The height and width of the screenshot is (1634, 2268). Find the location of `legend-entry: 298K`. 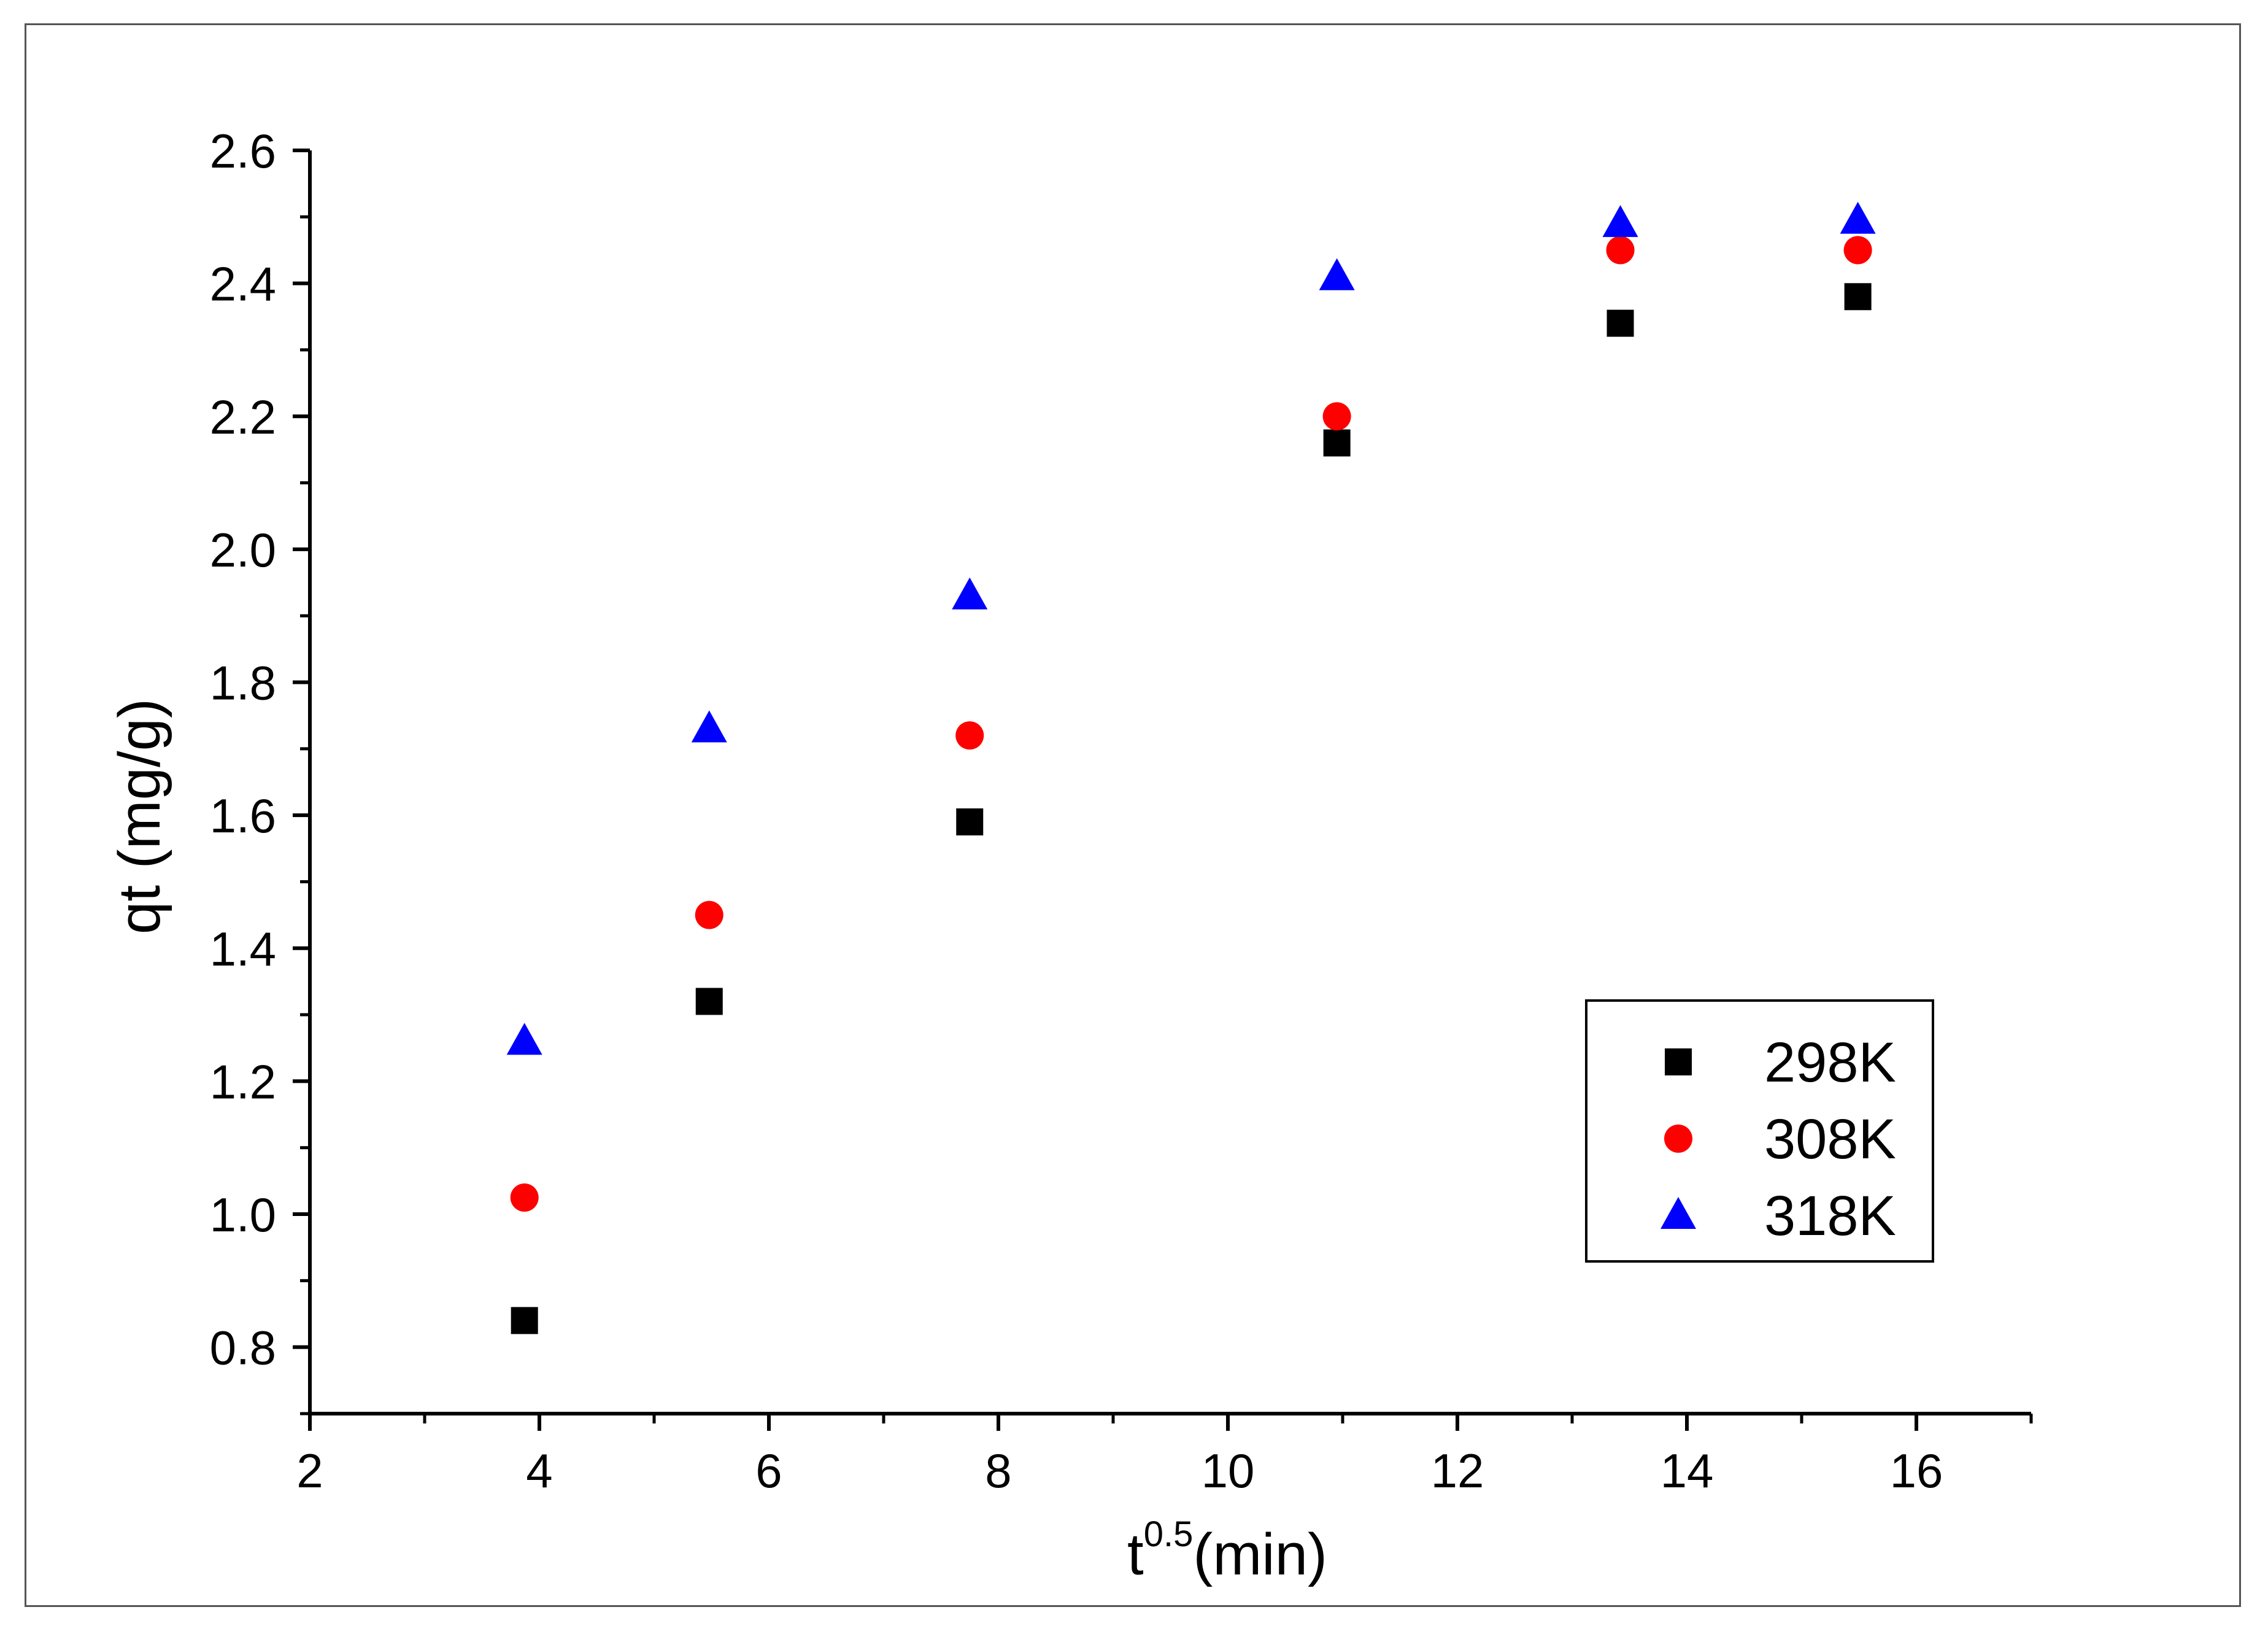

legend-entry: 298K is located at coordinates (1780, 1062).